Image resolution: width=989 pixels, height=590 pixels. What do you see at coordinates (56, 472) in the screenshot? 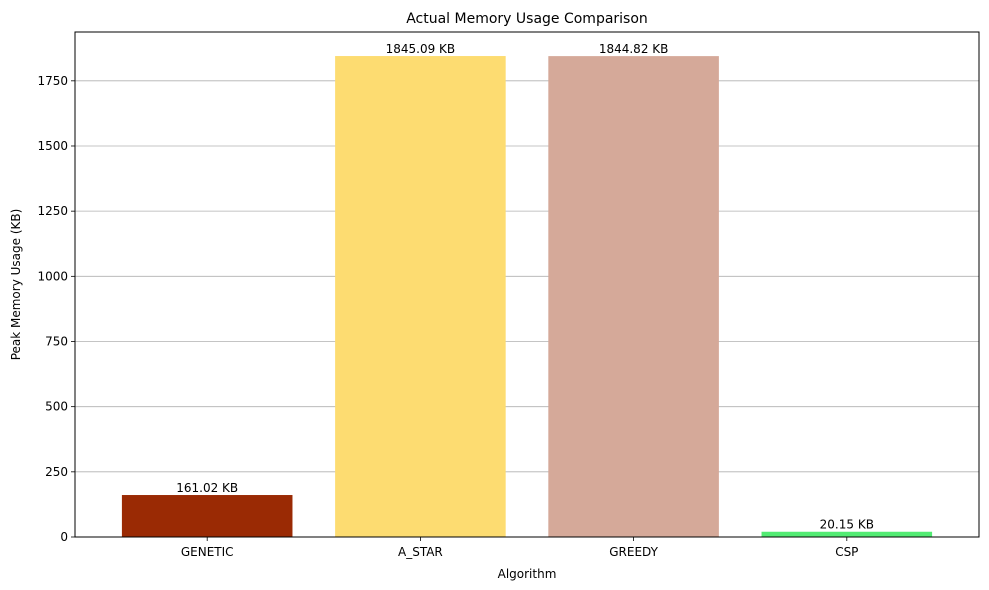
I see `y-tick-label: 250` at bounding box center [56, 472].